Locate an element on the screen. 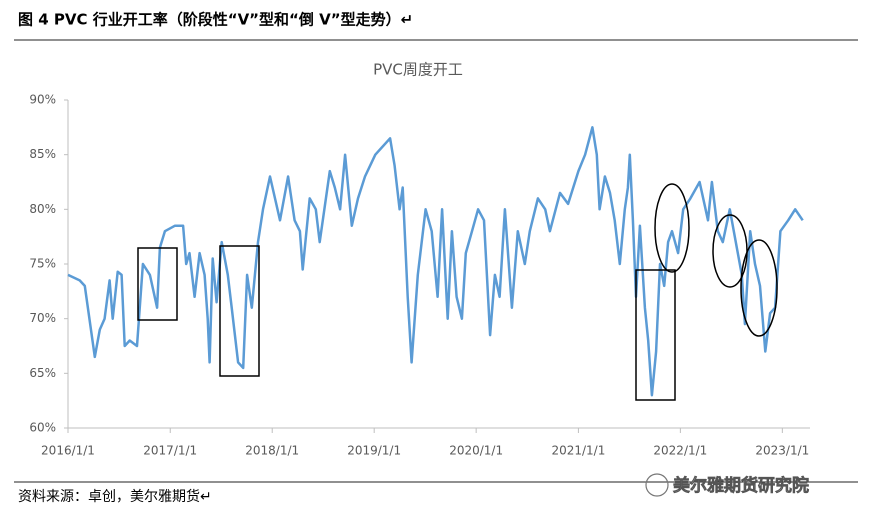 The width and height of the screenshot is (869, 525). x-tick-label: 2016/1/1 is located at coordinates (68, 451).